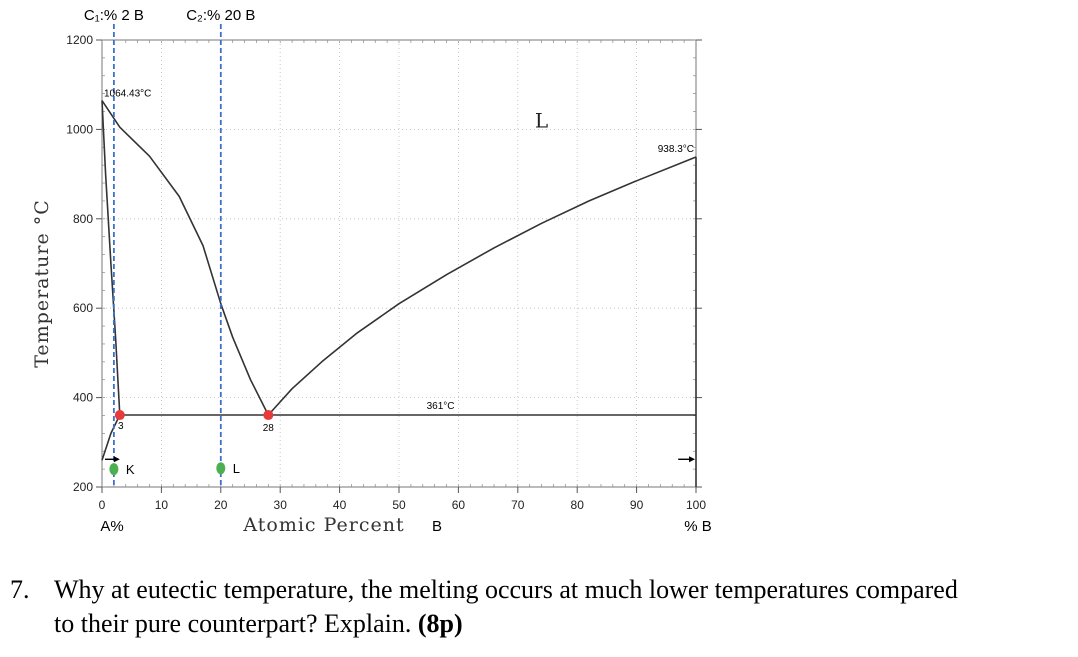 This screenshot has height=657, width=1078. I want to click on question-points: (8p), so click(440, 623).